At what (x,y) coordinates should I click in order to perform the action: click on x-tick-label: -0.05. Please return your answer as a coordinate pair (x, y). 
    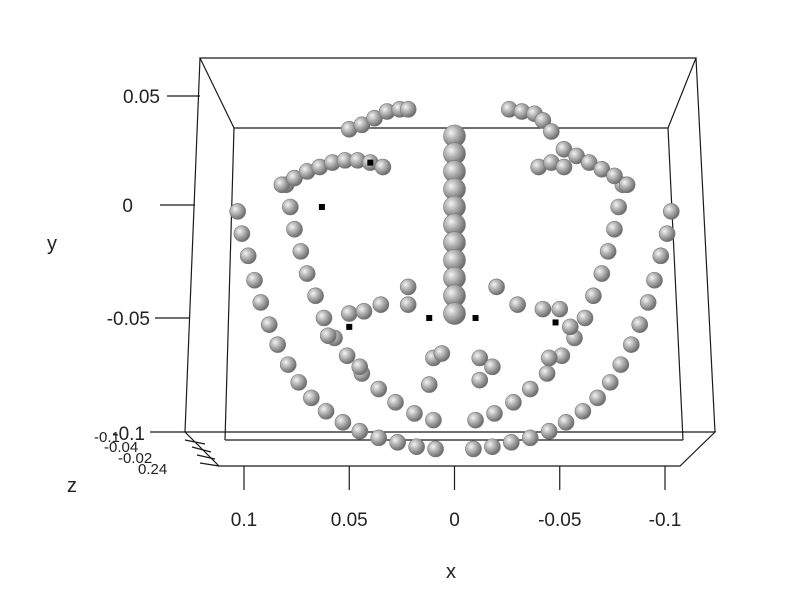
    Looking at the image, I should click on (559, 520).